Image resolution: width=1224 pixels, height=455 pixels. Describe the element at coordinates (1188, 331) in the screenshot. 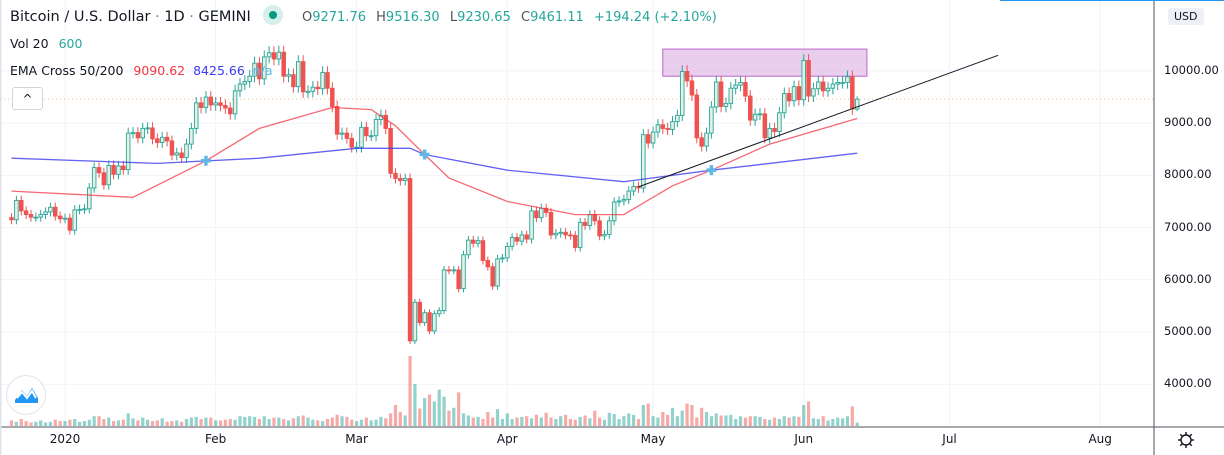

I see `price-tick-label: 5000.00` at that location.